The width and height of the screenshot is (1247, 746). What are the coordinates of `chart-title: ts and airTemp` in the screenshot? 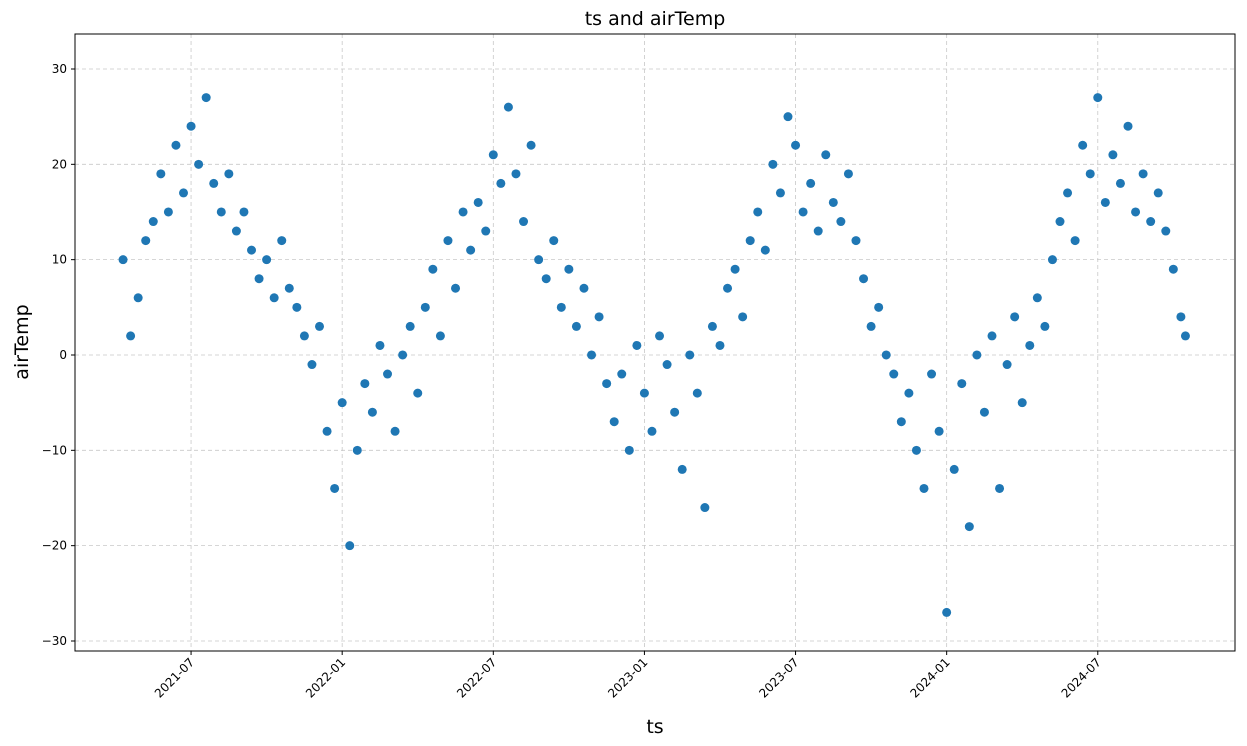 It's located at (655, 19).